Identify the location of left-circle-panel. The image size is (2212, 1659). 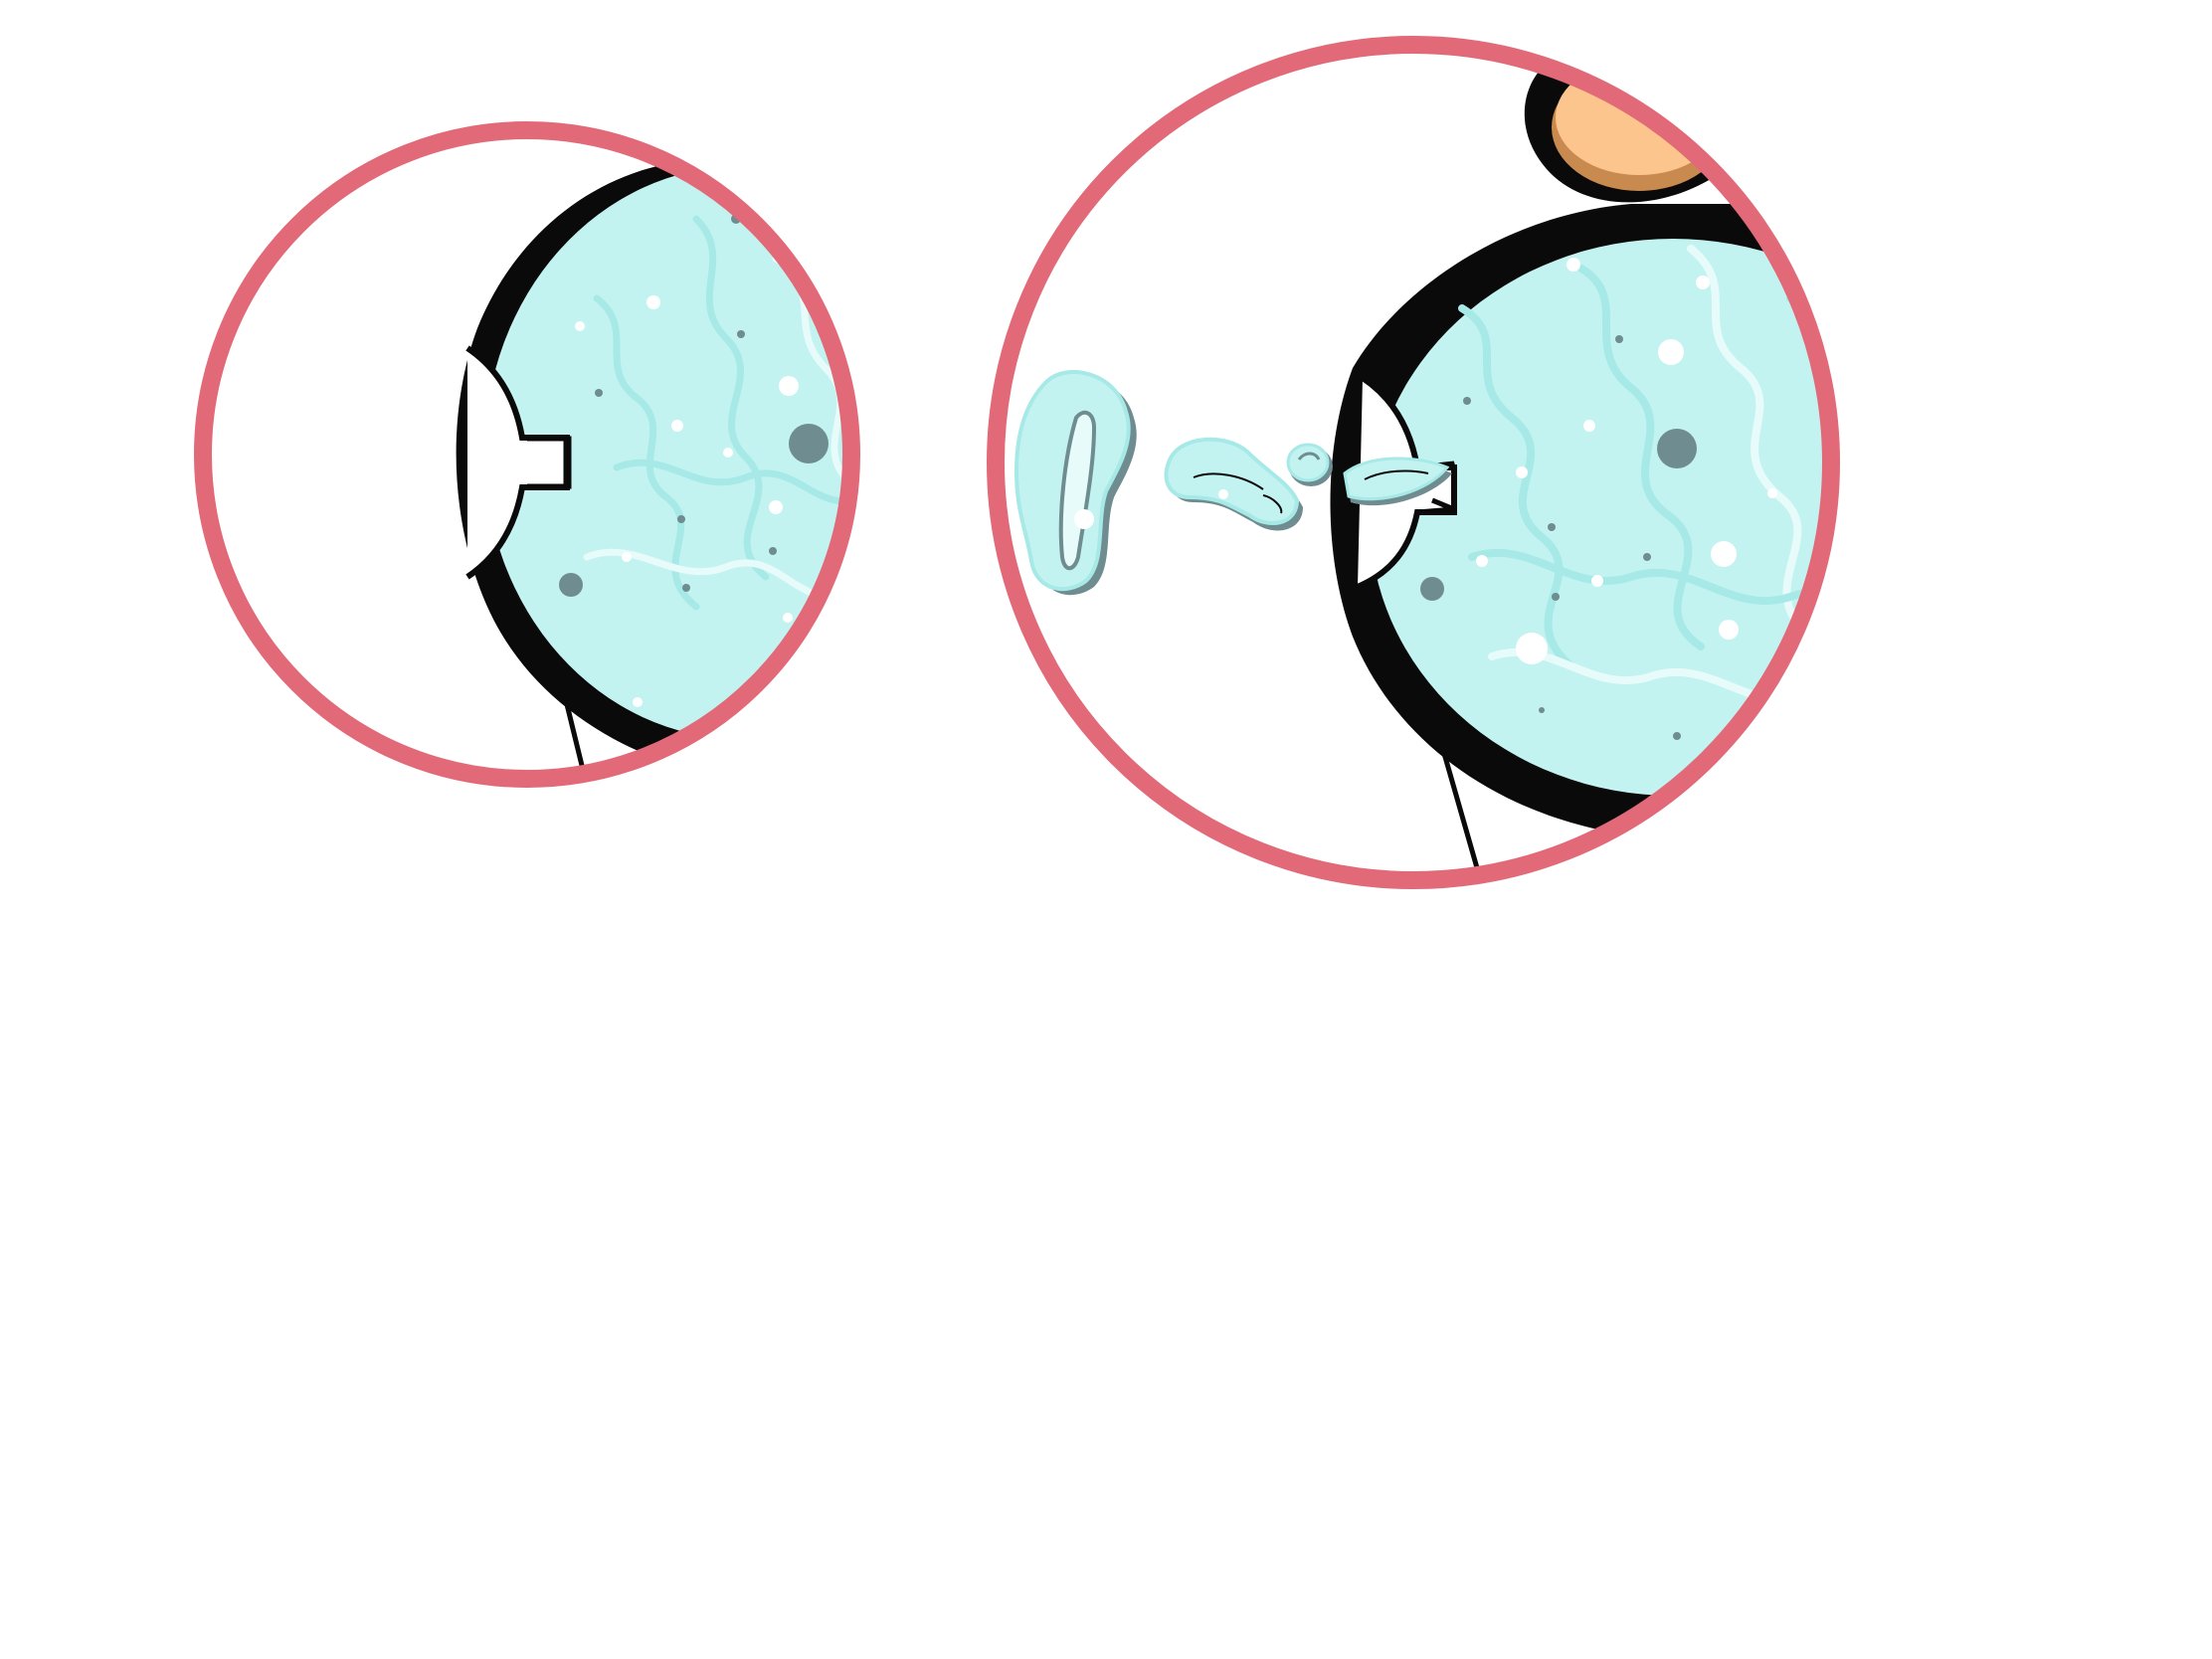
(527, 454).